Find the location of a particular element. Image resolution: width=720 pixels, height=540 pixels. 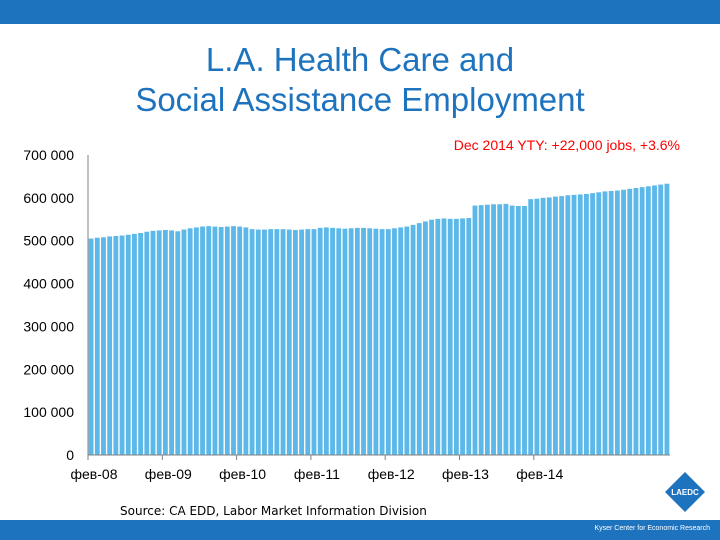

footer-credit: Kyser Center for Economic Research is located at coordinates (652, 528).